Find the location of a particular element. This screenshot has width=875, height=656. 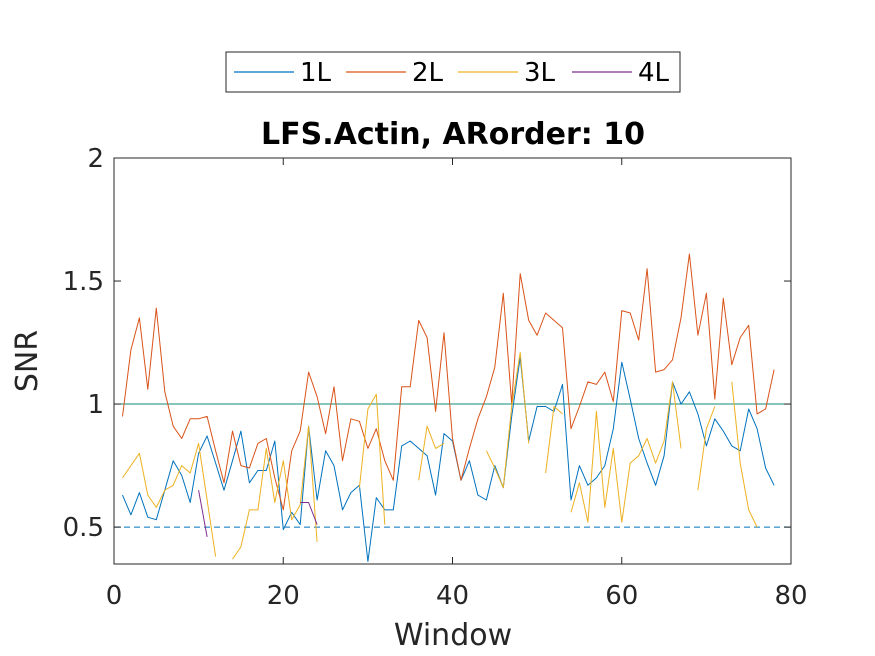

y-tick-label: 1 is located at coordinates (95, 405).